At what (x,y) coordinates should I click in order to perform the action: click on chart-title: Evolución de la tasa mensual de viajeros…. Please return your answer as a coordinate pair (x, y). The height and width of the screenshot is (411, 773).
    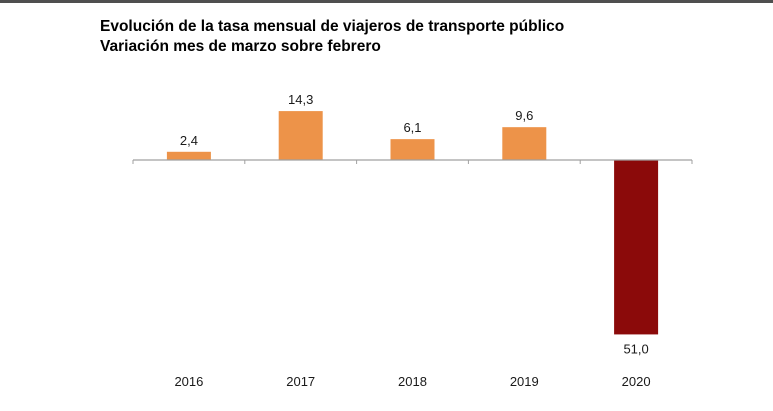
    Looking at the image, I should click on (332, 26).